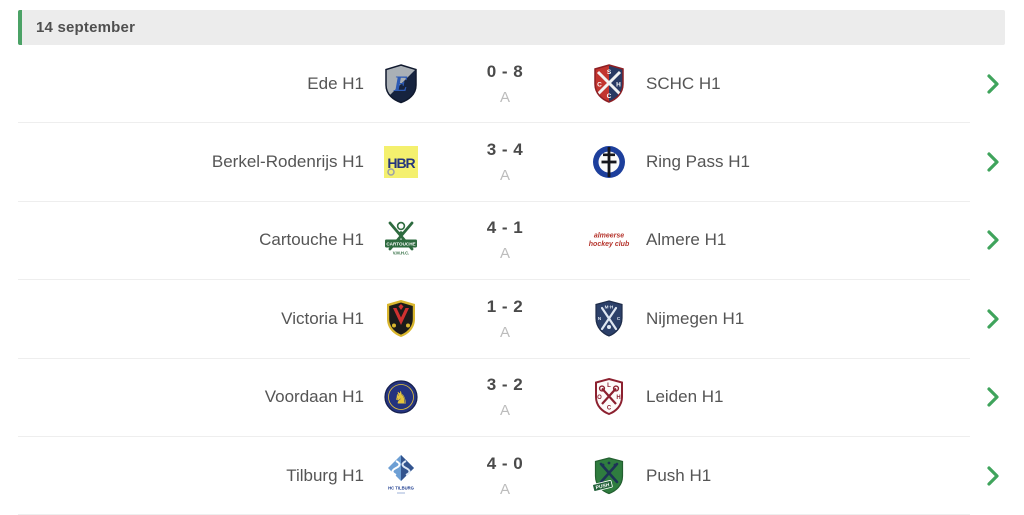  What do you see at coordinates (505, 306) in the screenshot?
I see `match-score: 1 - 2` at bounding box center [505, 306].